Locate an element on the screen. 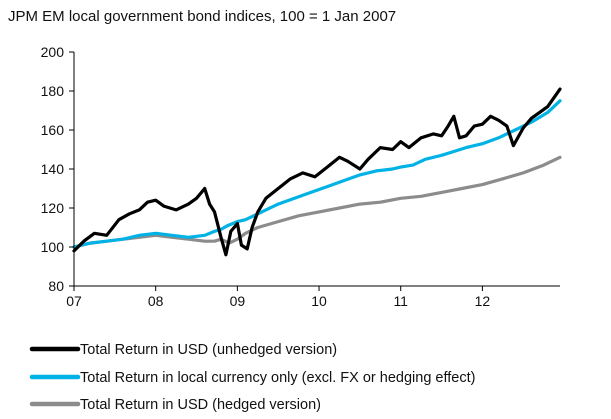  y-tick-label: 180 is located at coordinates (53, 91).